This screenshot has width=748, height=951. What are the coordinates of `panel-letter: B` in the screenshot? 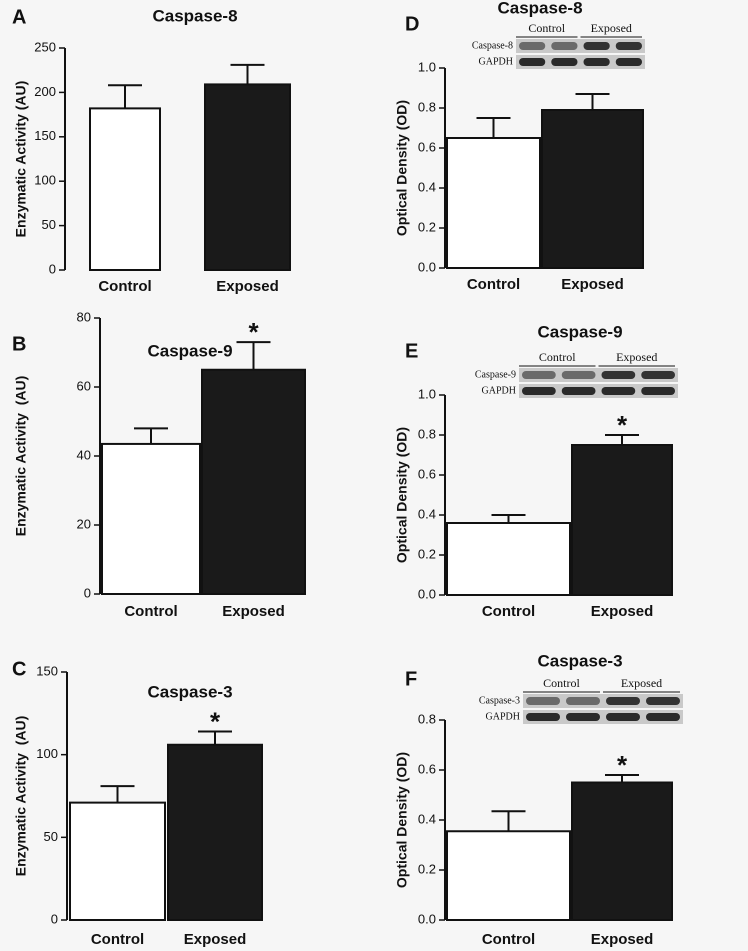 It's located at (19, 344).